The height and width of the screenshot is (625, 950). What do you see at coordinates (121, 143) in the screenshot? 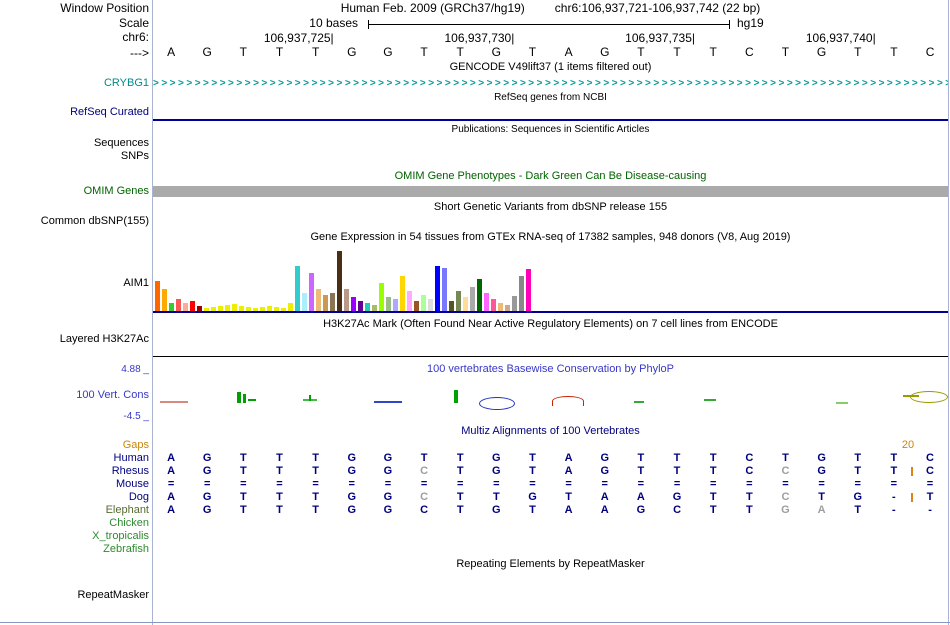
I see `sequences-track-label: Sequences` at bounding box center [121, 143].